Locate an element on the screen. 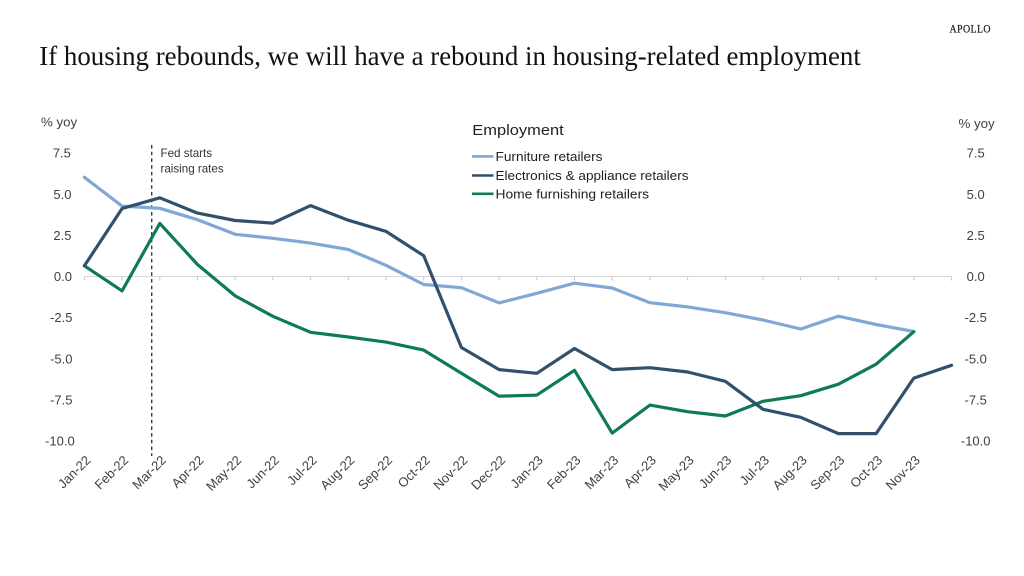 The image size is (1024, 576). svg-text: May-23 is located at coordinates (675, 473).